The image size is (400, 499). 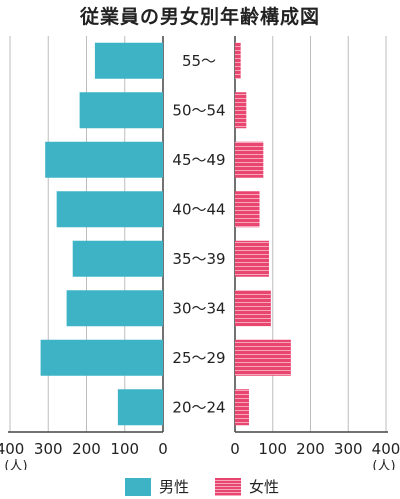 What do you see at coordinates (228, 486) in the screenshot?
I see `legend-swatch-female` at bounding box center [228, 486].